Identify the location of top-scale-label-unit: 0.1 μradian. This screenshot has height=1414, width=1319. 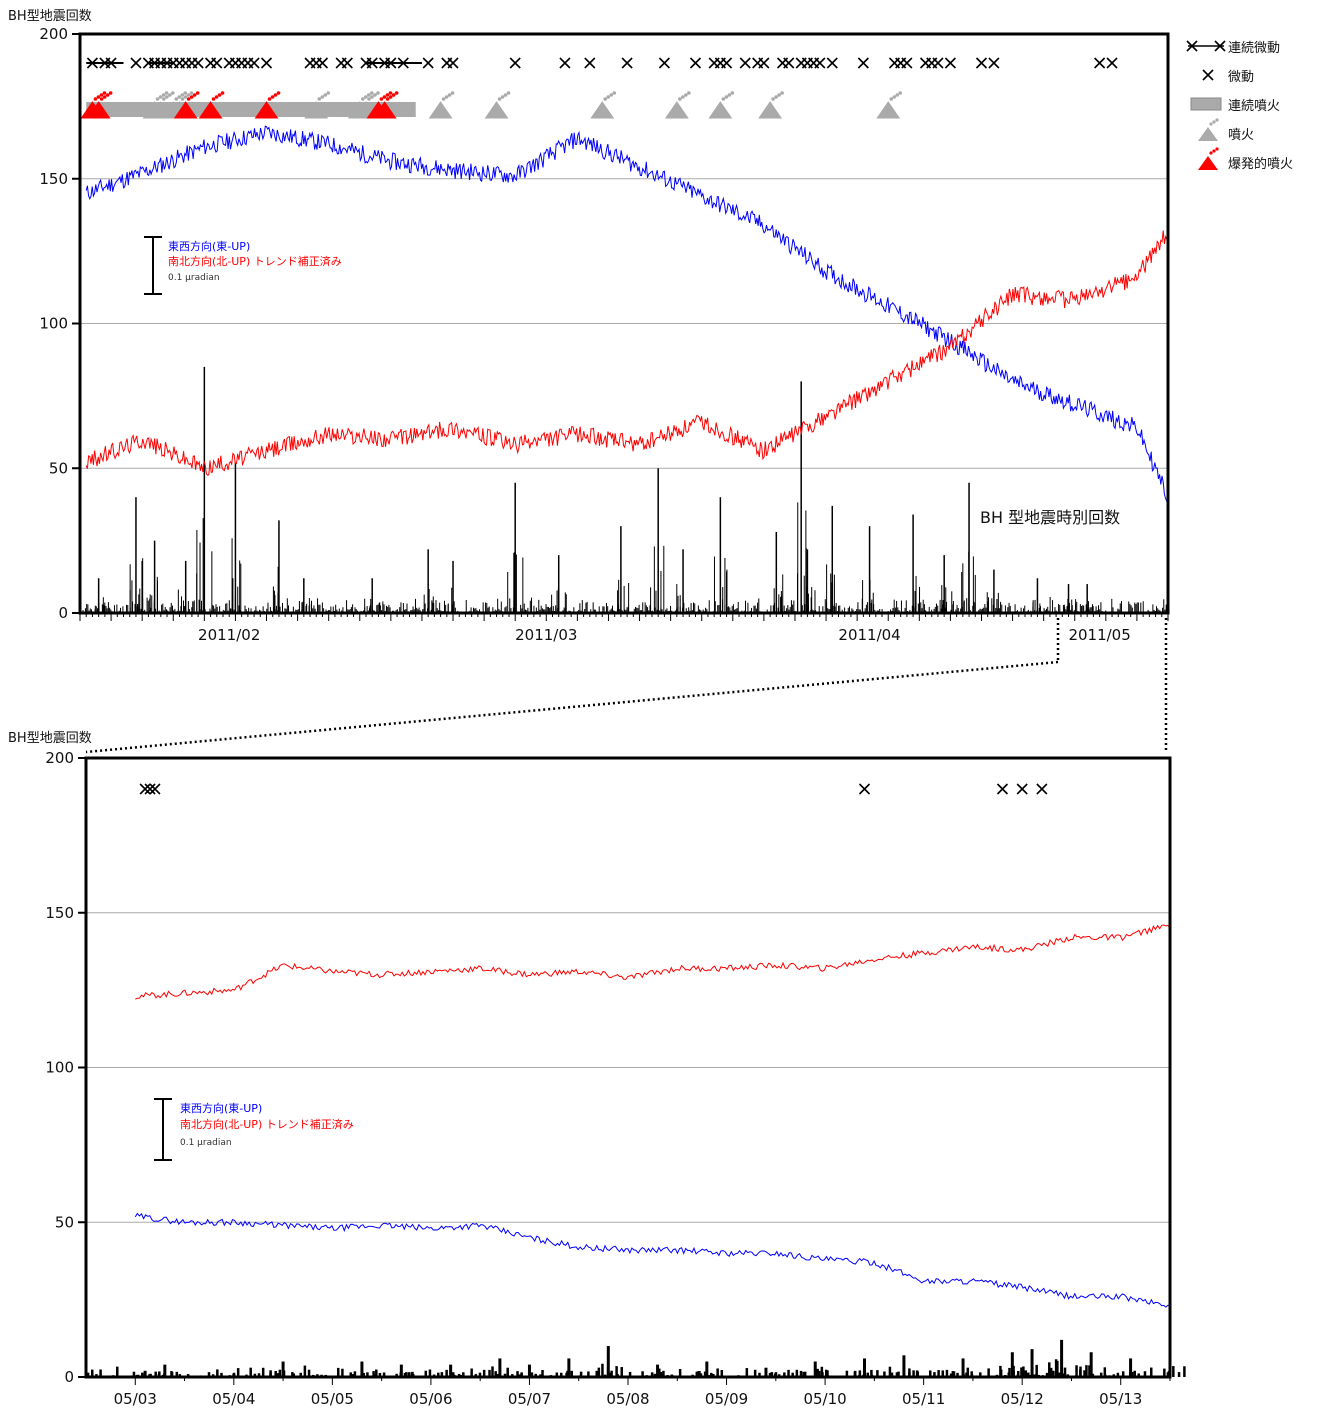
(194, 278).